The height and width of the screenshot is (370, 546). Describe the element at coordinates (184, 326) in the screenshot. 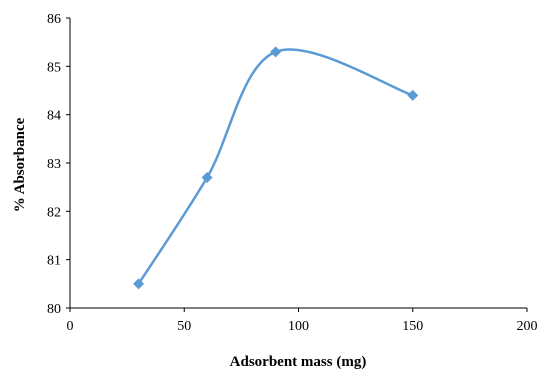

I see `x-tick-label: 50` at that location.